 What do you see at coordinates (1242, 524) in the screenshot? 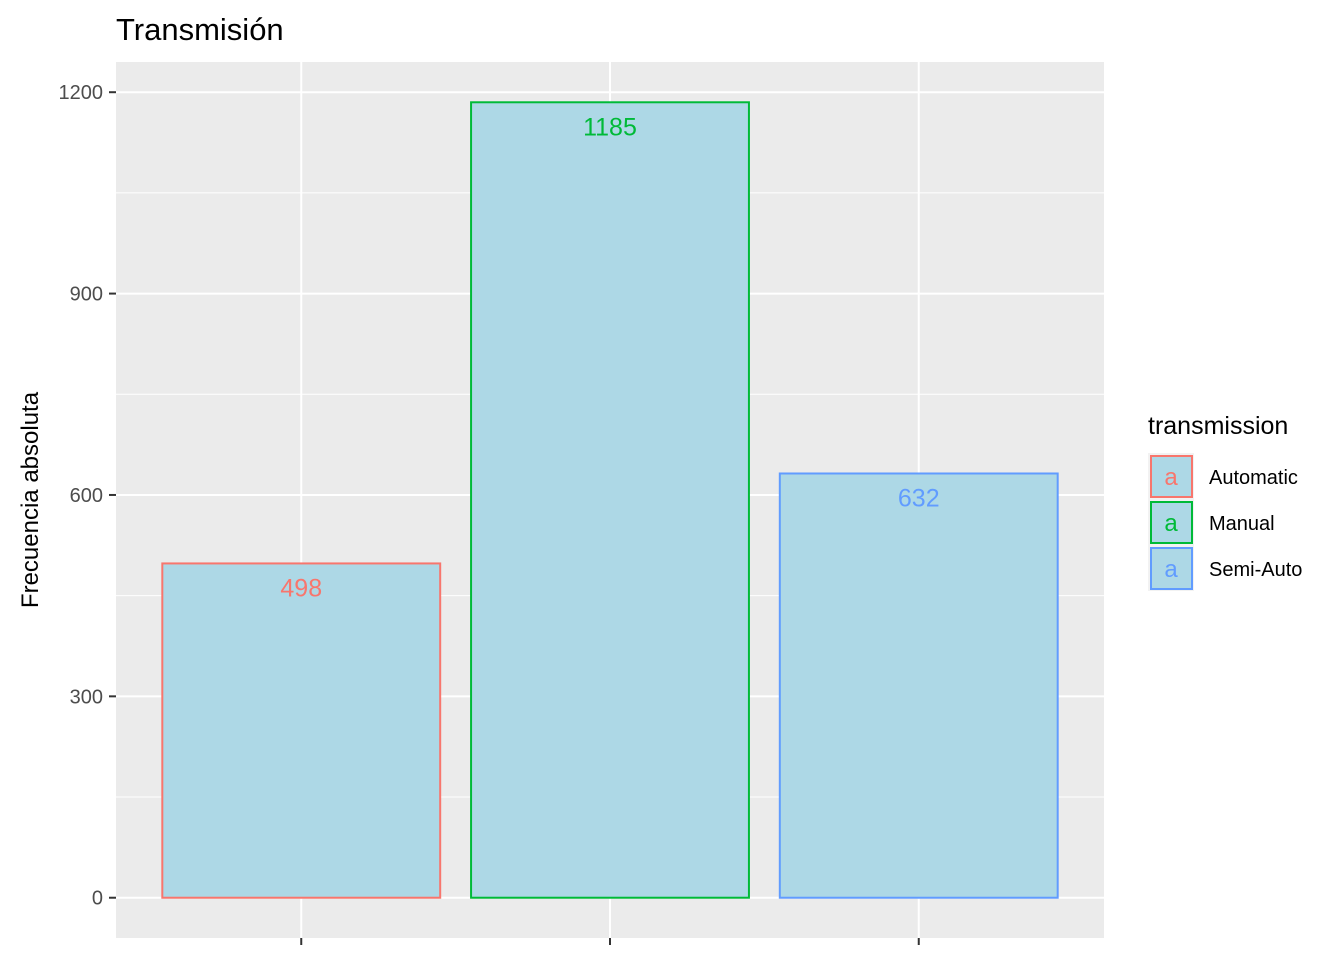
I see `legend-label: Manual` at bounding box center [1242, 524].